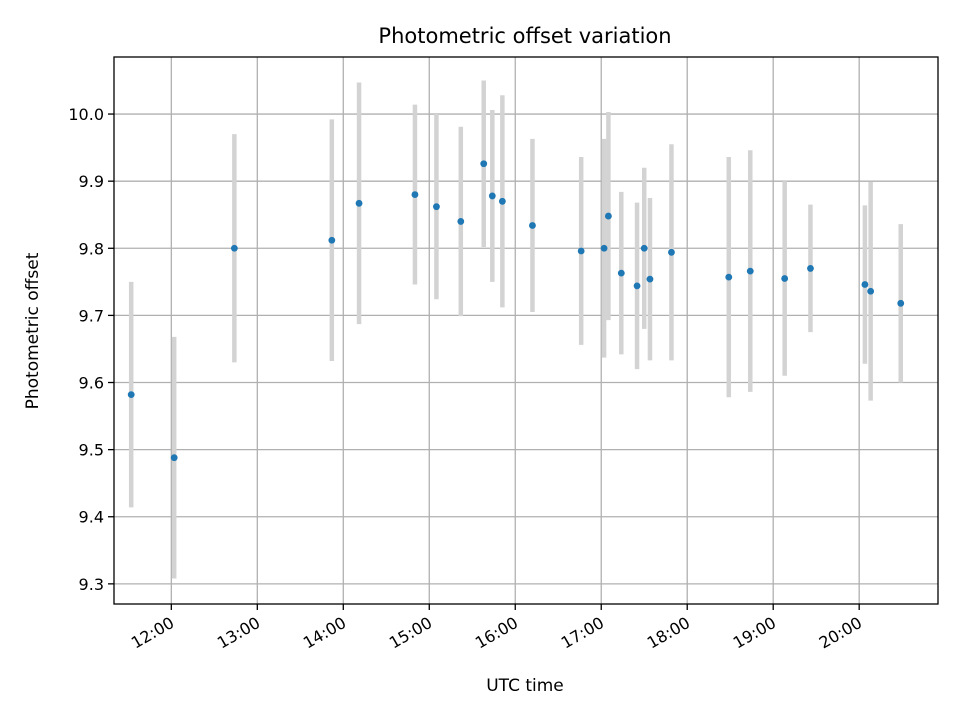 The width and height of the screenshot is (960, 720). Describe the element at coordinates (91, 517) in the screenshot. I see `y-tick-label: 9.4` at that location.